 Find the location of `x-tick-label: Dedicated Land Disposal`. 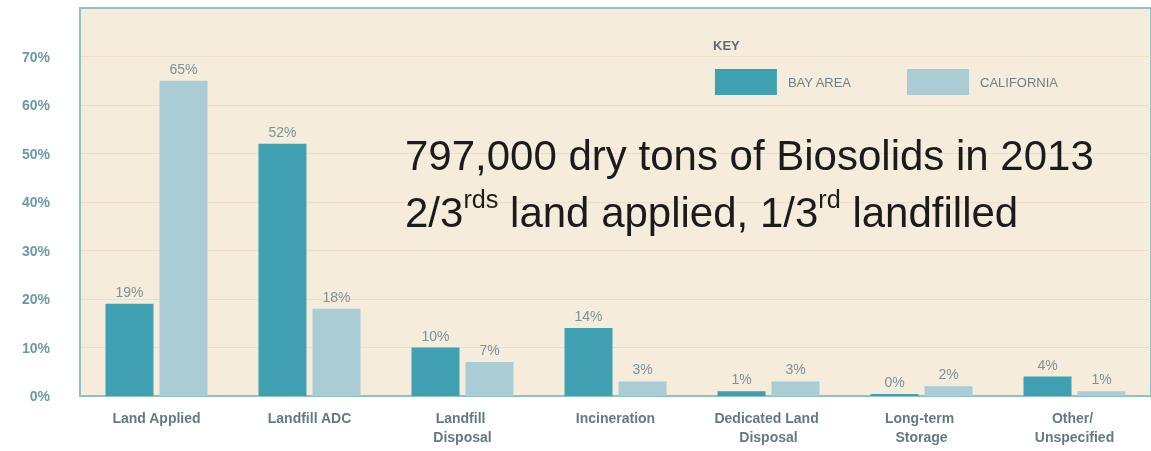

x-tick-label: Dedicated Land Disposal is located at coordinates (768, 427).